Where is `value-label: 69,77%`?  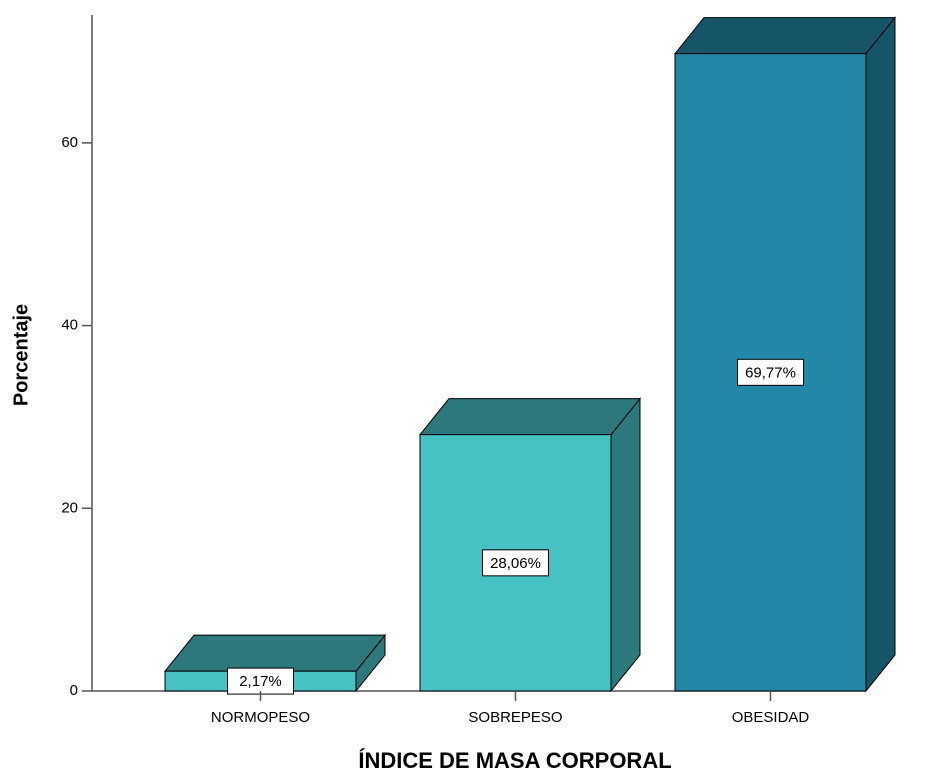 value-label: 69,77% is located at coordinates (770, 372).